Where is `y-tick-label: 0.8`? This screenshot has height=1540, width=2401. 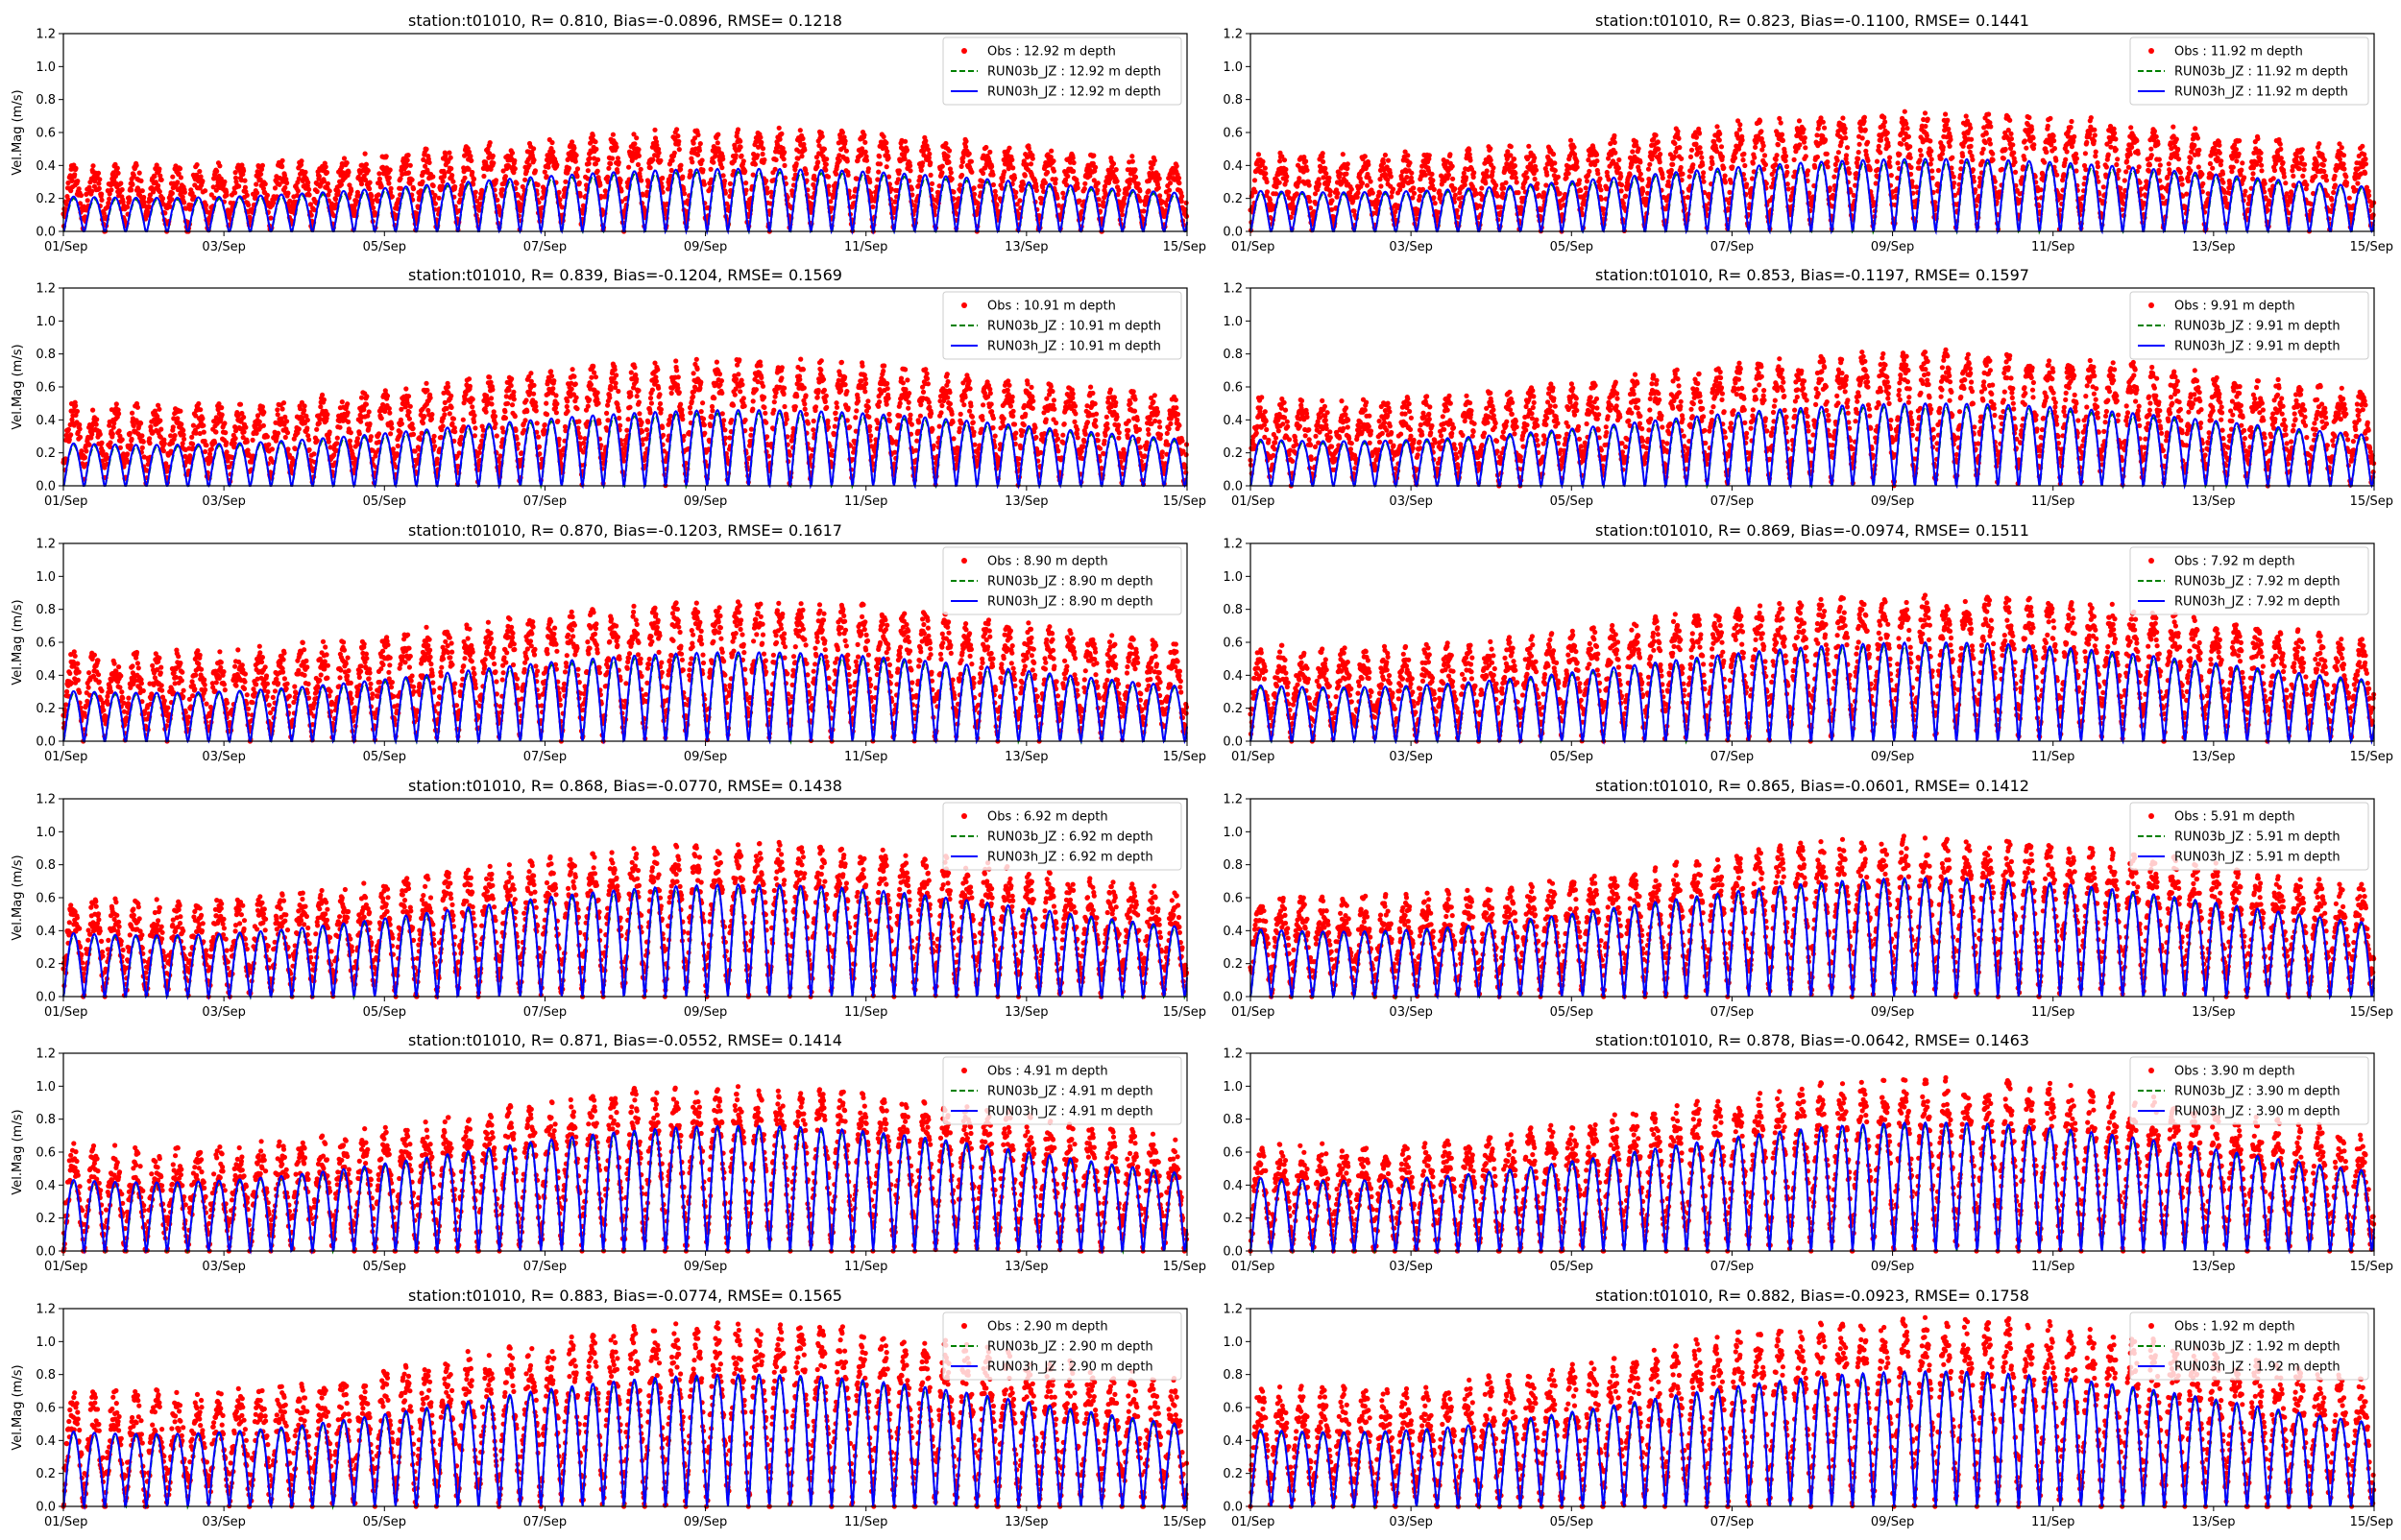
y-tick-label: 0.8 is located at coordinates (46, 101).